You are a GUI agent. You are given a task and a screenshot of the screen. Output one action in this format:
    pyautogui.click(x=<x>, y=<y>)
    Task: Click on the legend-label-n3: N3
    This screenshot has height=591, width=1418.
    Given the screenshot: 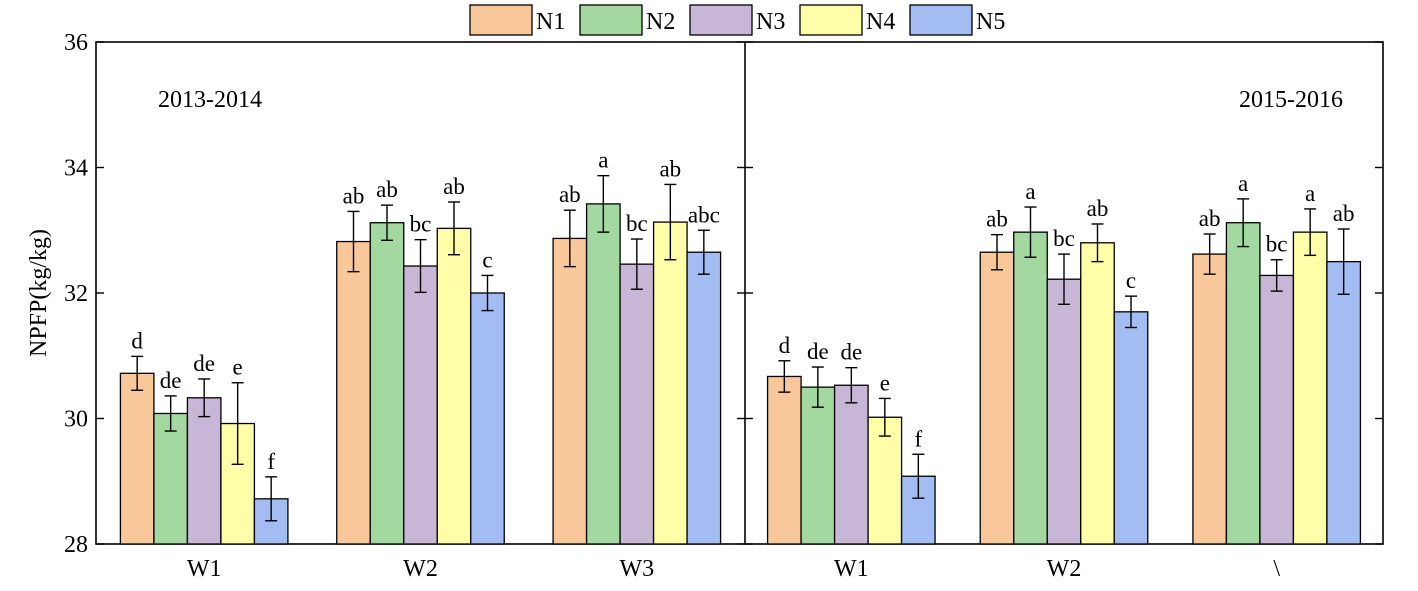 What is the action you would take?
    pyautogui.click(x=770, y=22)
    